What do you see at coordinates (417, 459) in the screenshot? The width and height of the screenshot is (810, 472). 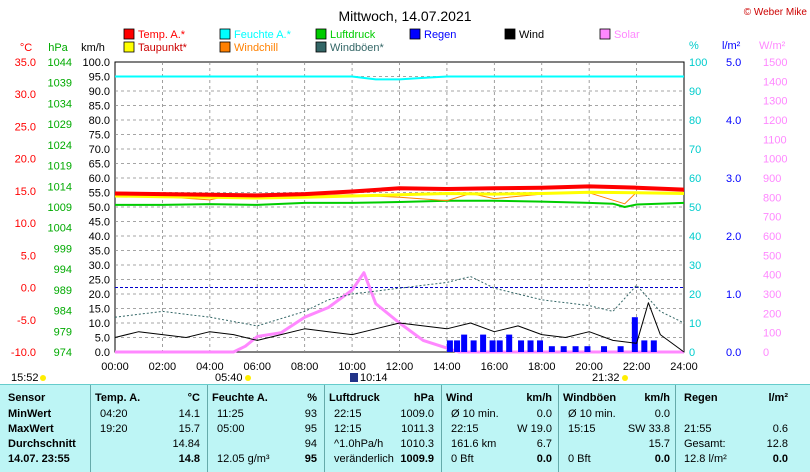 I see `pressure-value: 1009.9` at bounding box center [417, 459].